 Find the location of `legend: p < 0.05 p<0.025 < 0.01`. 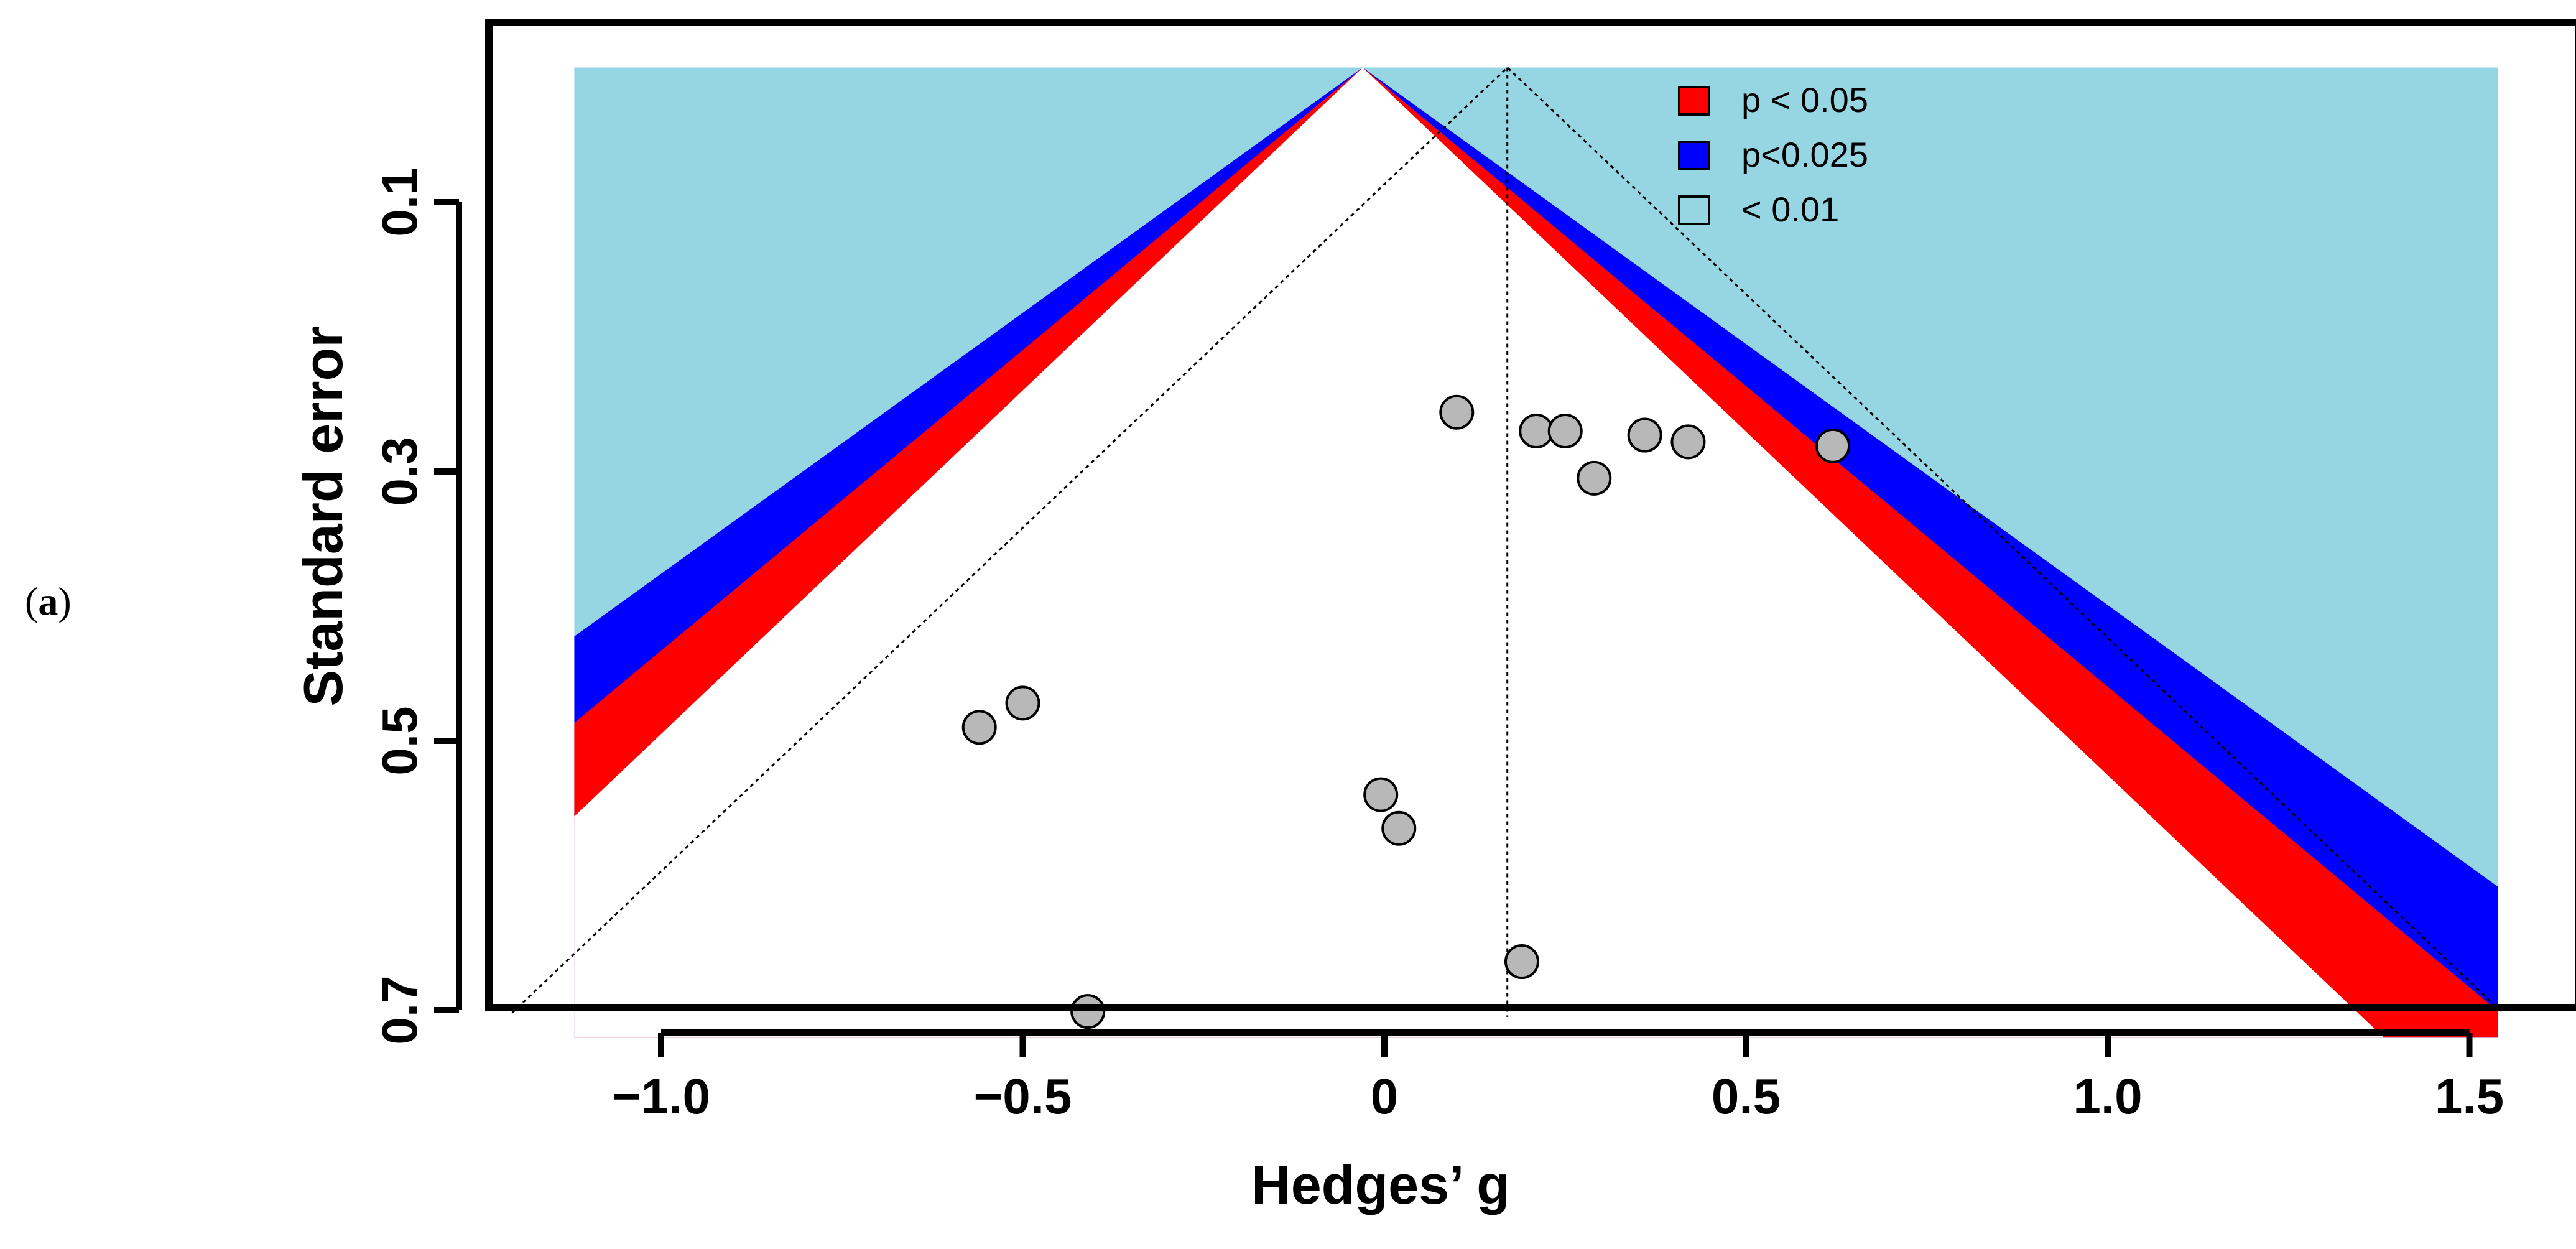

legend: p < 0.05 p<0.025 < 0.01 is located at coordinates (1773, 154).